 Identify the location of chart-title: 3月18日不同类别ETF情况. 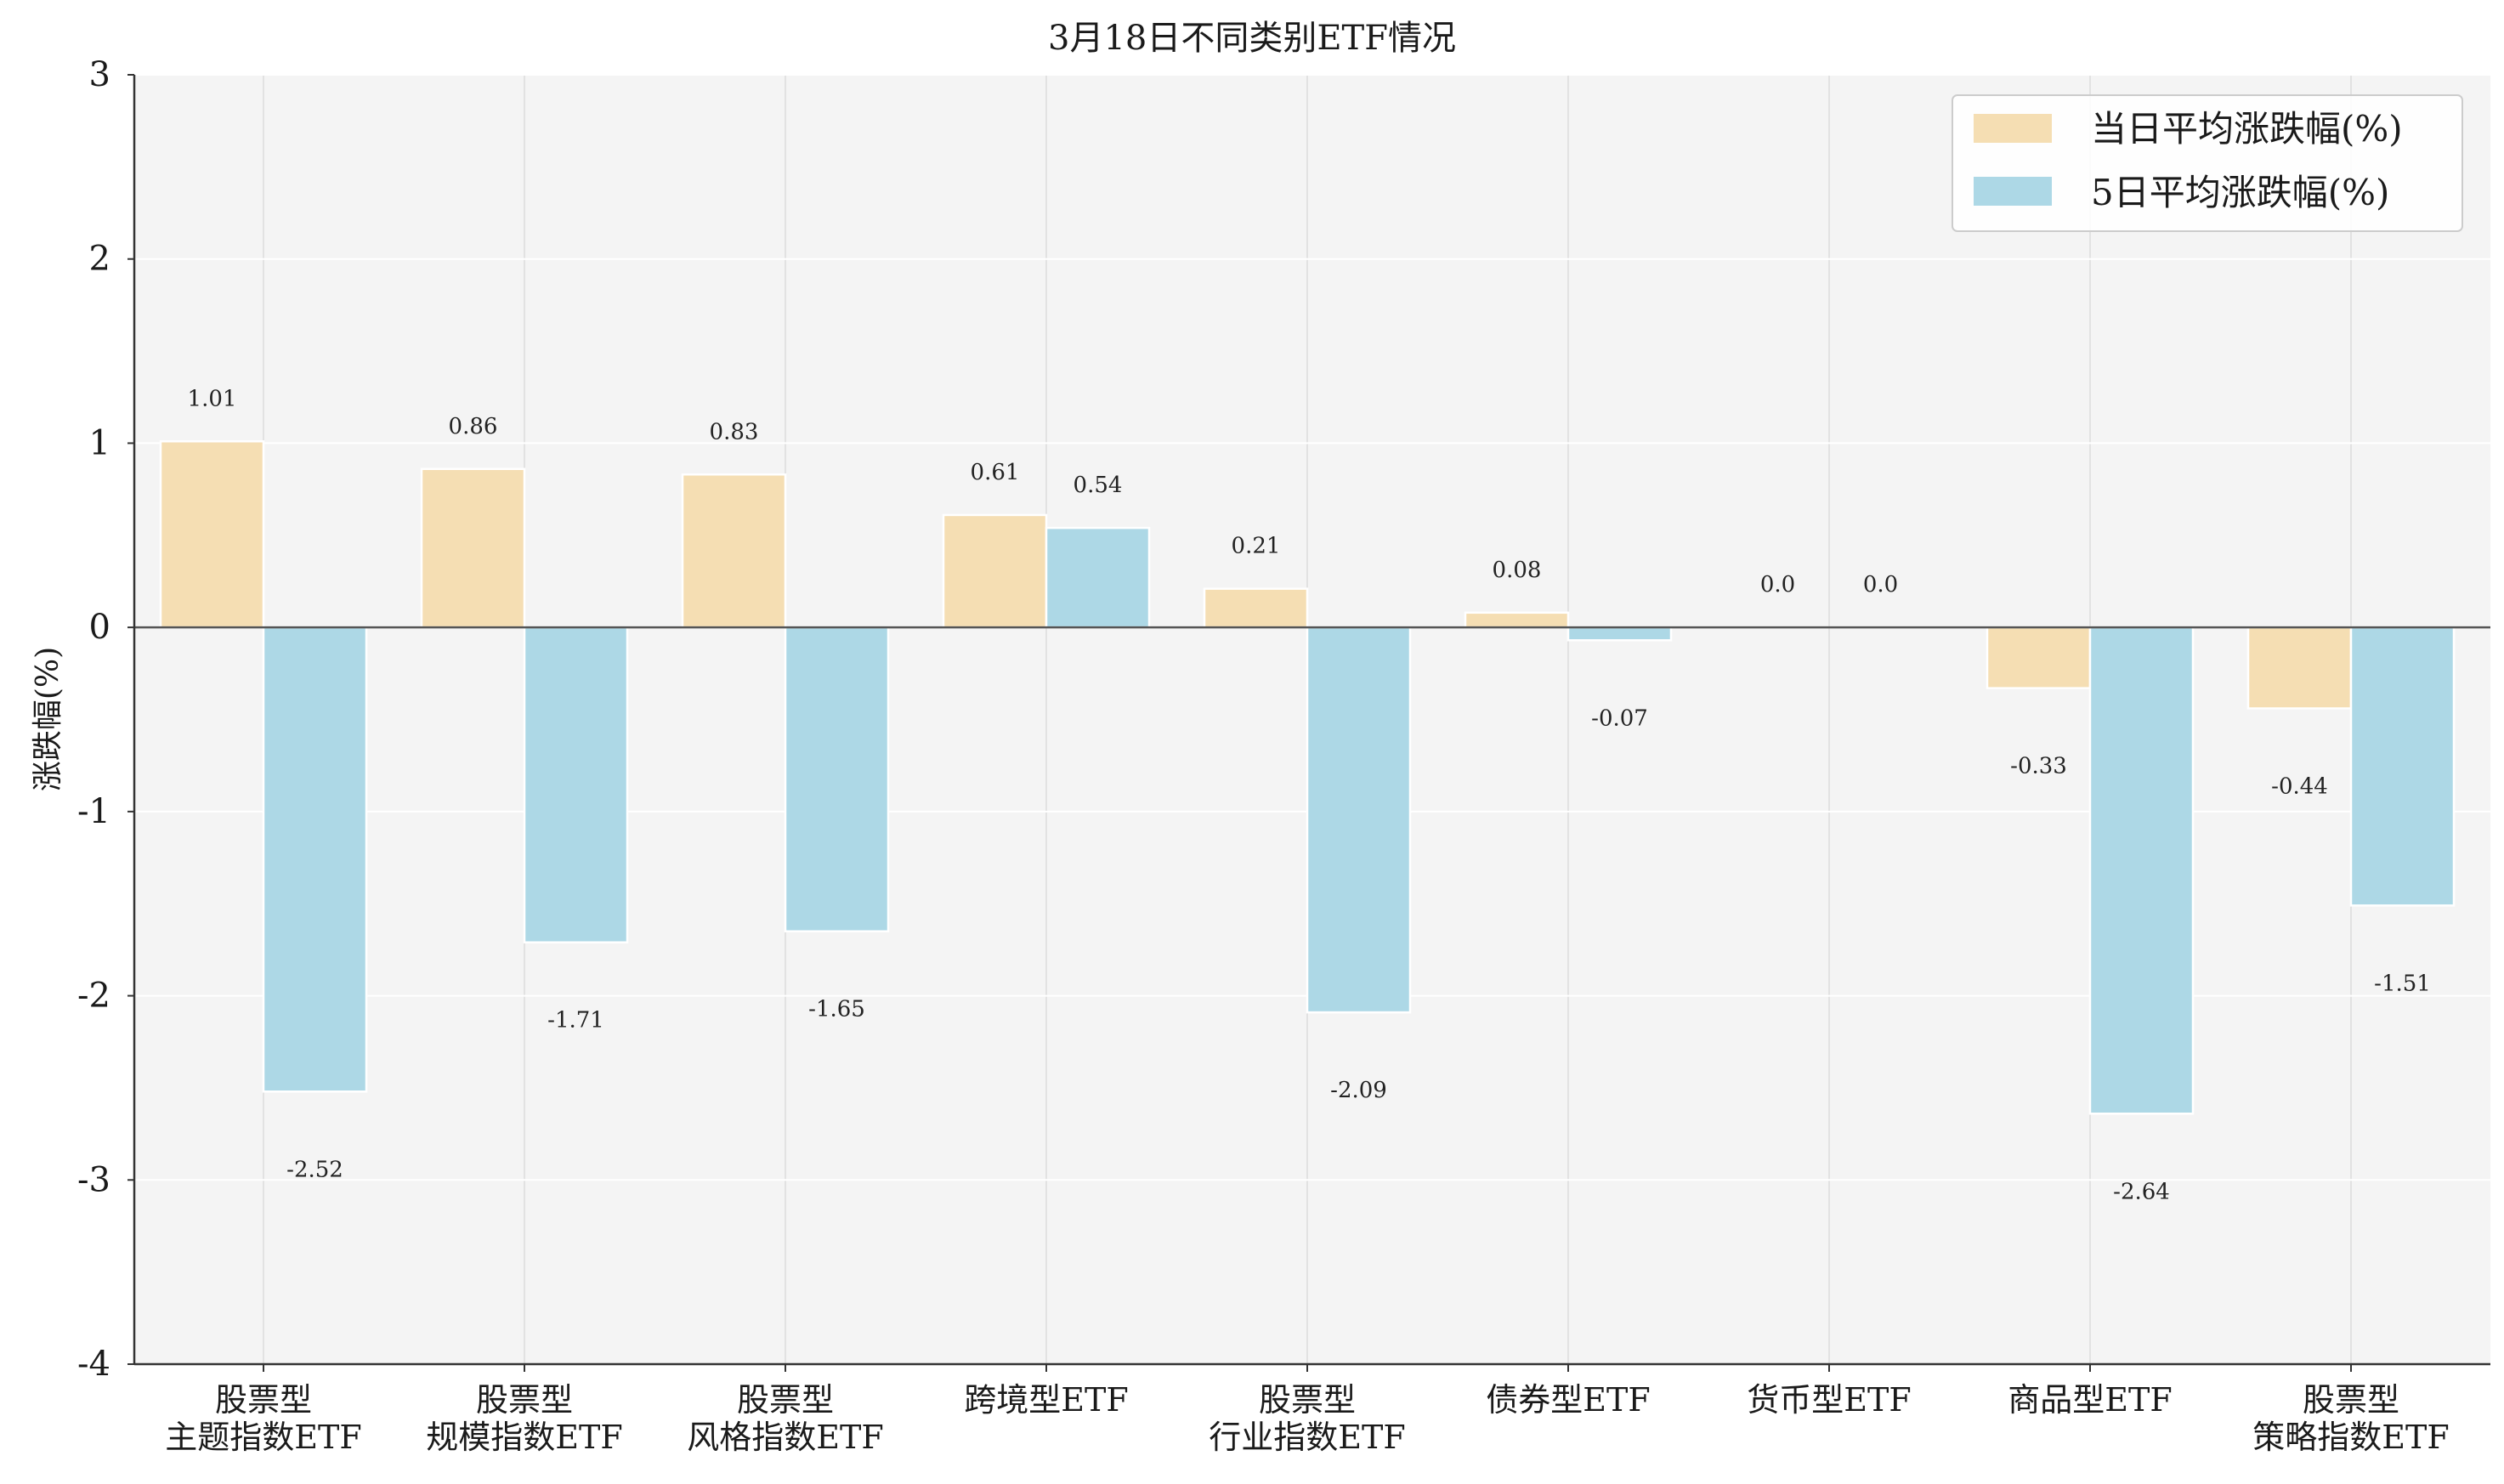
(1252, 38).